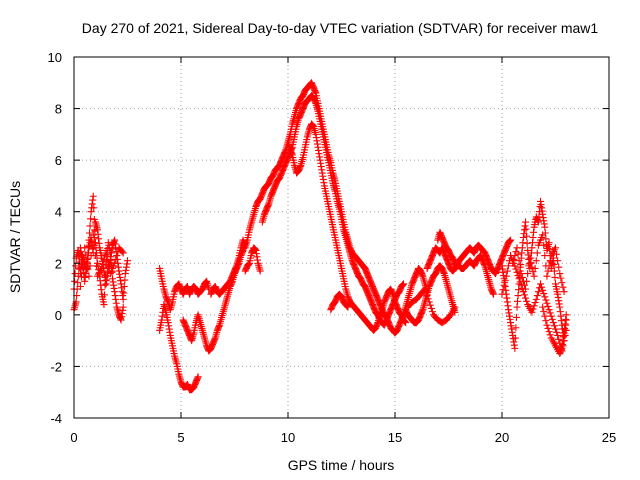 The image size is (640, 480). I want to click on y-axis-label: SDTVAR / TECUs, so click(15, 237).